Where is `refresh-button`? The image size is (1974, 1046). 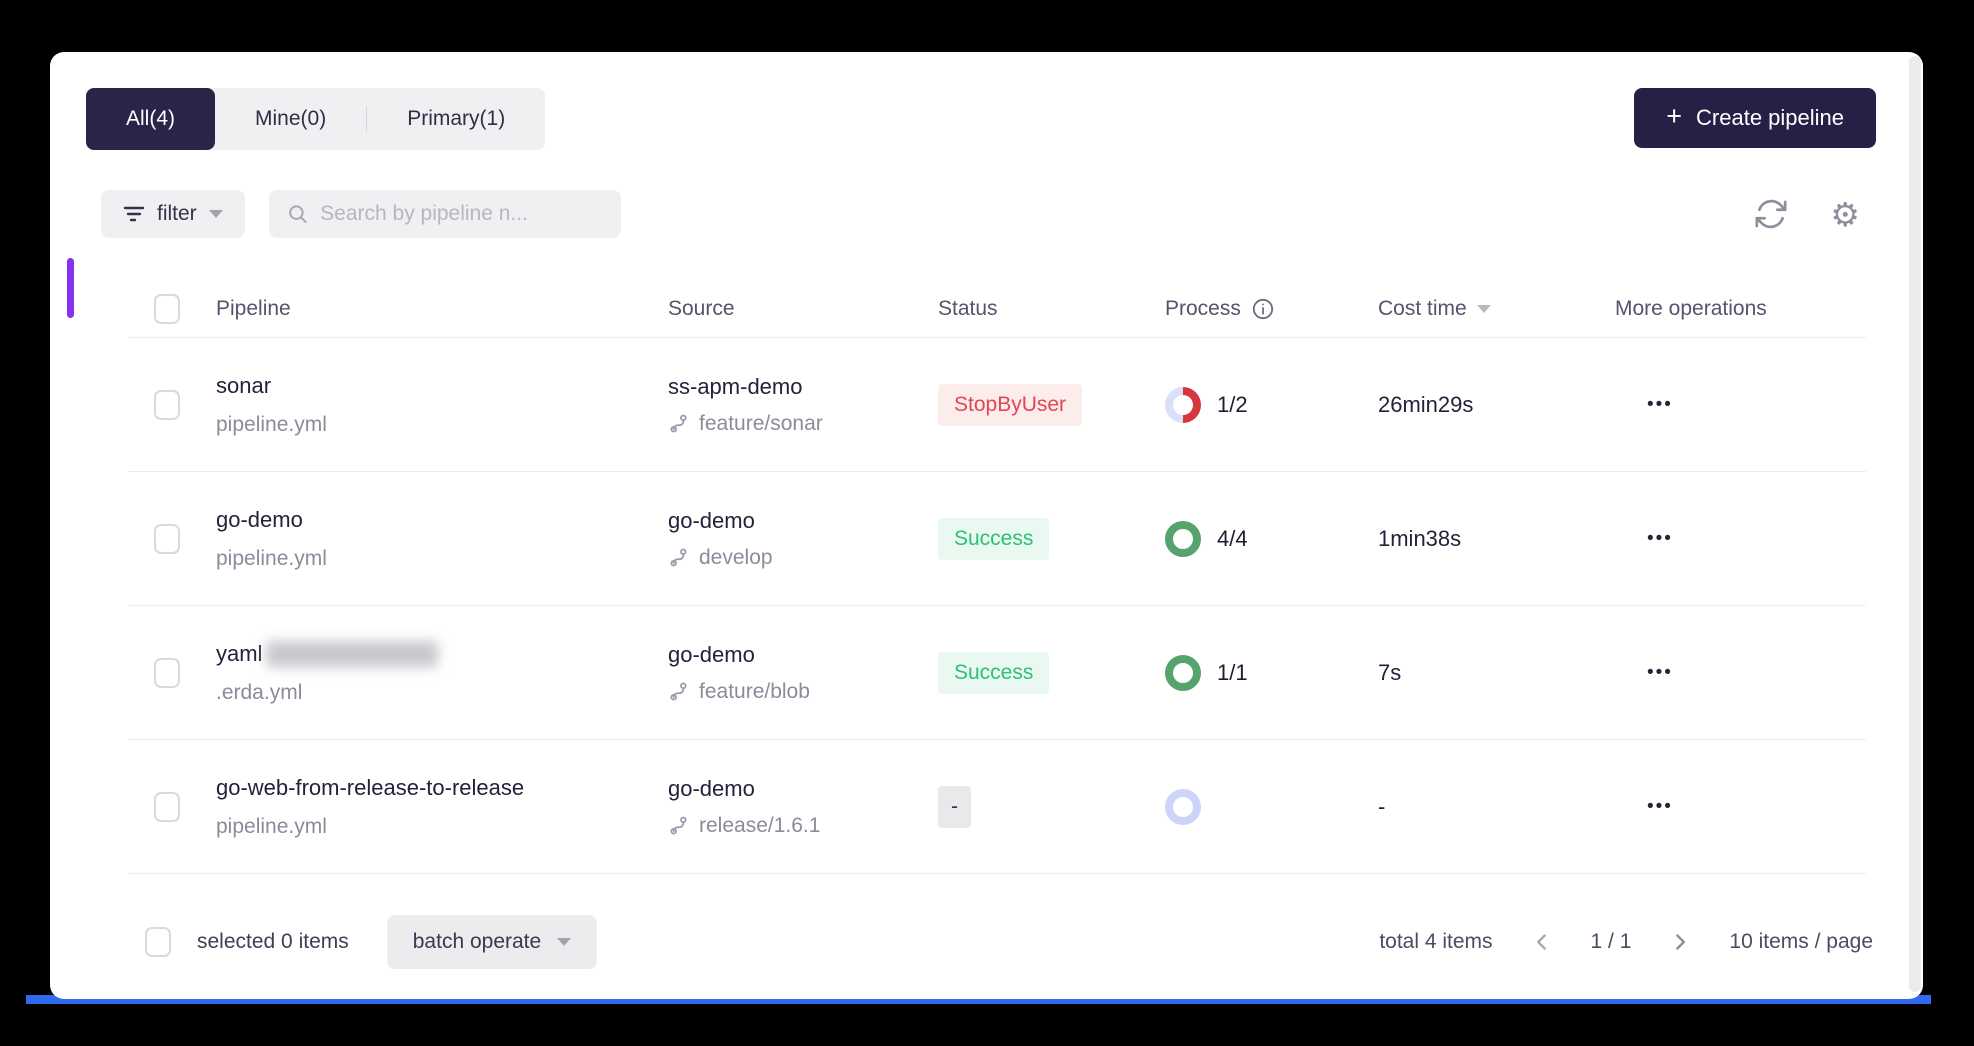 refresh-button is located at coordinates (1771, 214).